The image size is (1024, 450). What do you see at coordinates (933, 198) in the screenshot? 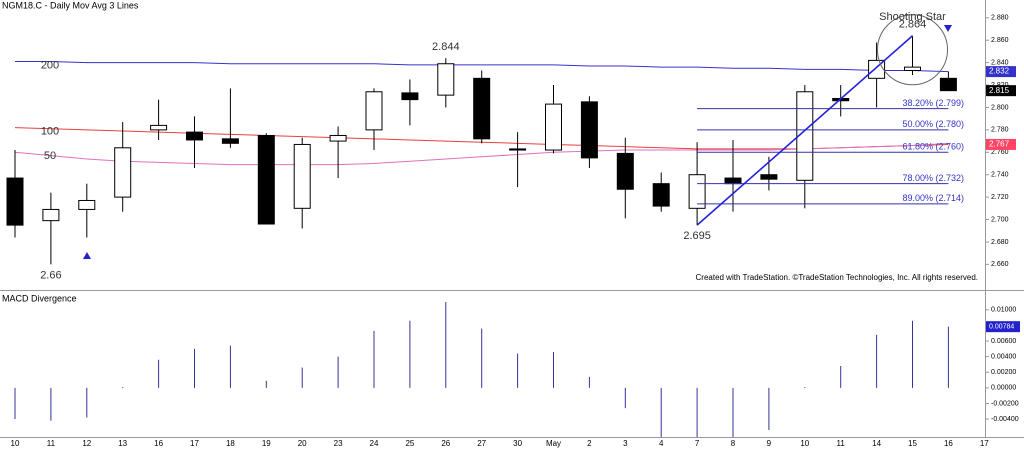
I see `fib-label: 89.00% (2.714)` at bounding box center [933, 198].